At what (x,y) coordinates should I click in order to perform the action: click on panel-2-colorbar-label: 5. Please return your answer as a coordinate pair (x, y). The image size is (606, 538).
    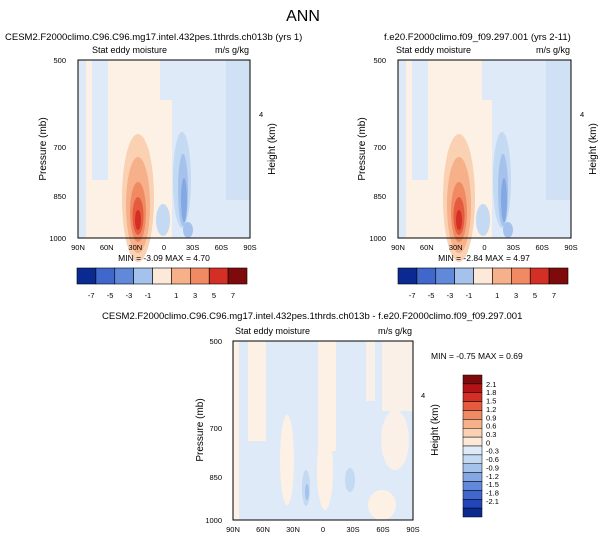
    Looking at the image, I should click on (535, 295).